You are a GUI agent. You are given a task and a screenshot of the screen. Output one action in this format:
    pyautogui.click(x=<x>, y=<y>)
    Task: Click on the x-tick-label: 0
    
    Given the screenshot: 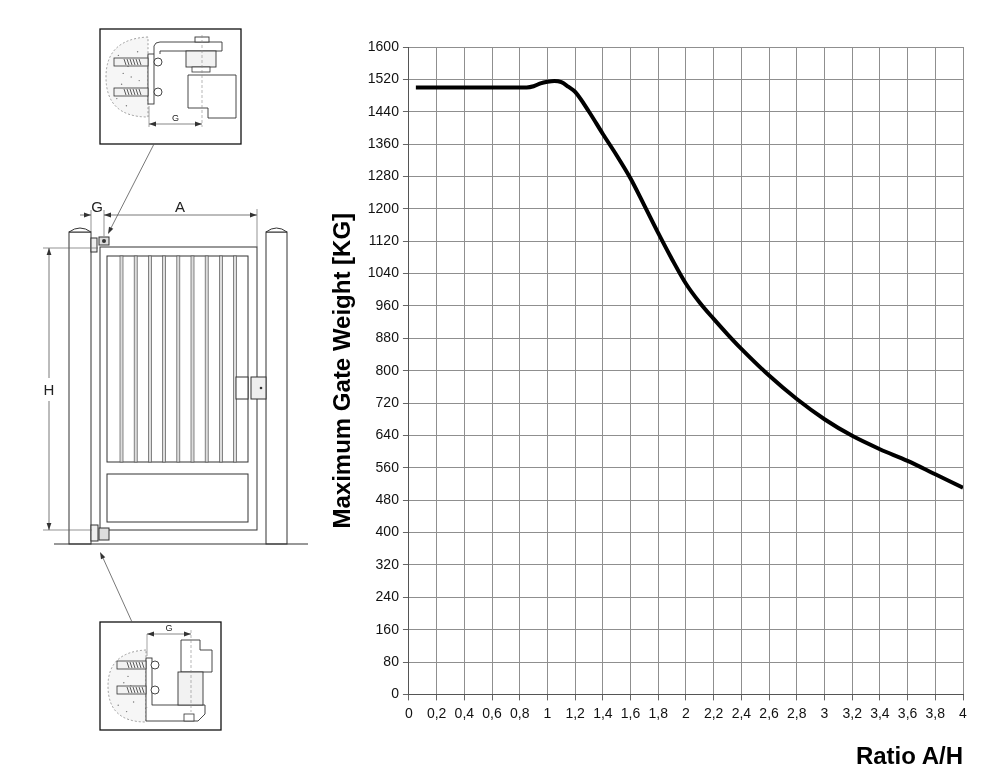 What is the action you would take?
    pyautogui.click(x=409, y=712)
    